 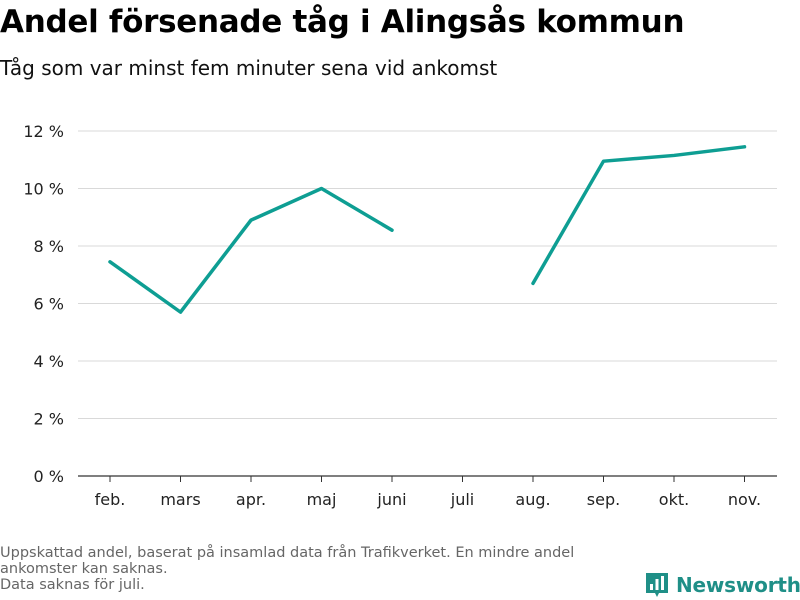 I want to click on y-axis-ticks: 0 % 2 % 4 % 6 % 8 % 10 % 12 %, so click(x=43, y=304).